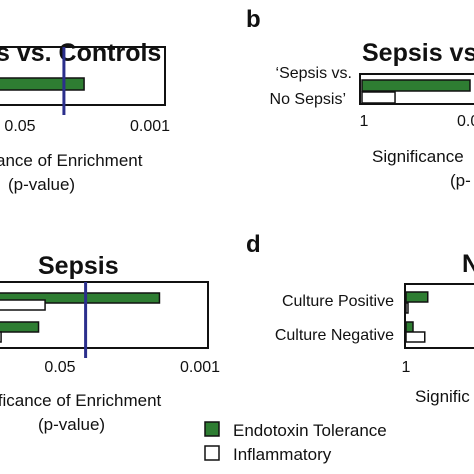  Describe the element at coordinates (150, 126) in the screenshot. I see `panel-a-tick-2: 0.001` at that location.